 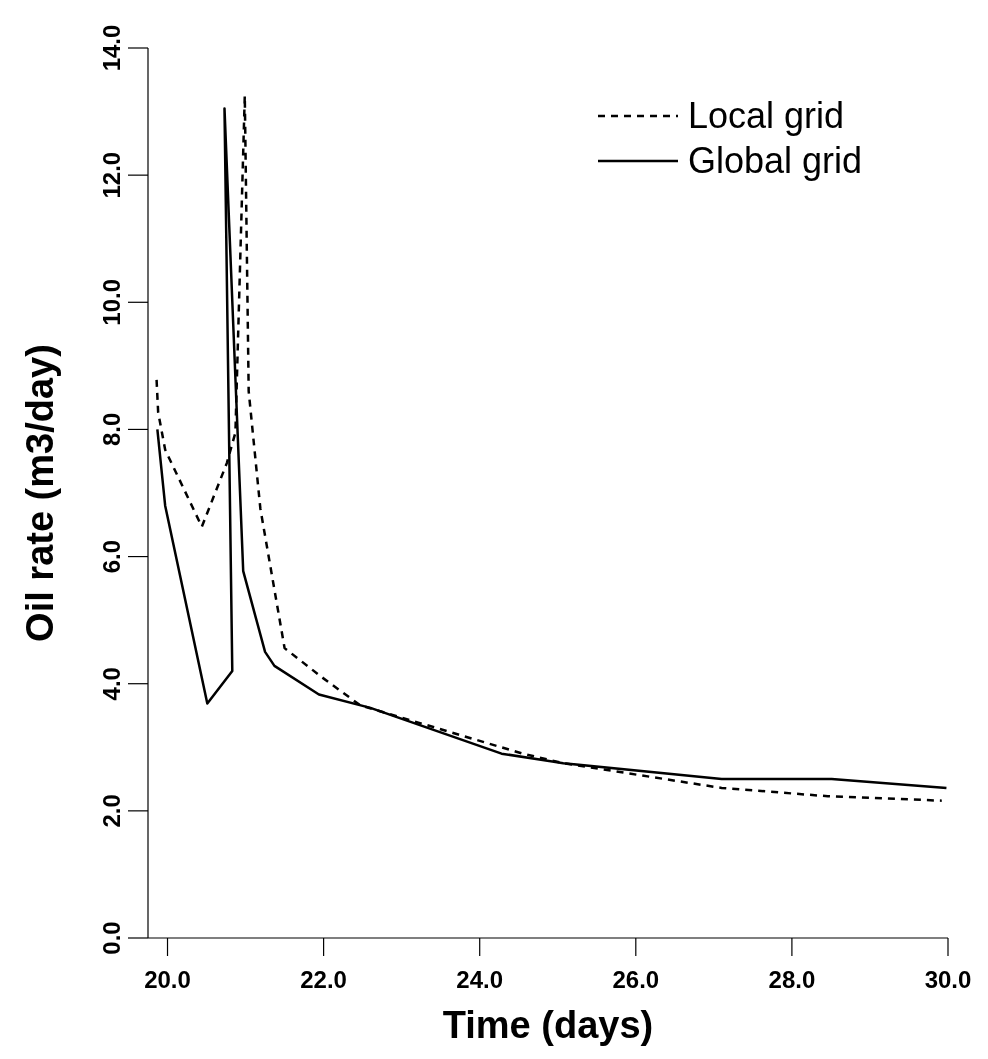 What do you see at coordinates (480, 979) in the screenshot?
I see `x-tick-label: 24.0` at bounding box center [480, 979].